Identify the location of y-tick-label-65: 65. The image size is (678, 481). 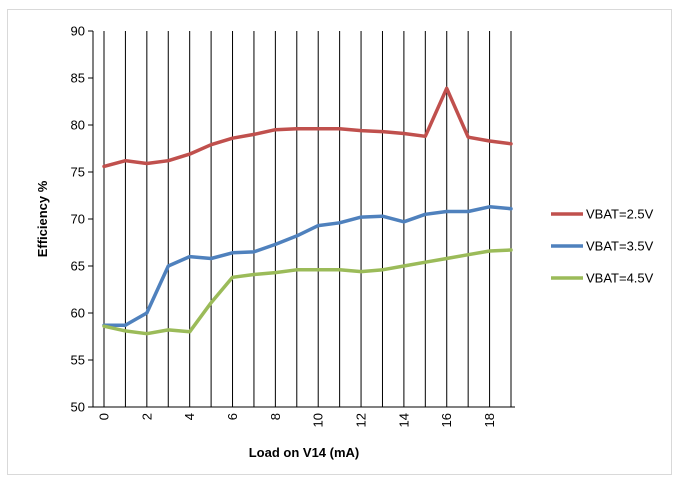
(78, 266).